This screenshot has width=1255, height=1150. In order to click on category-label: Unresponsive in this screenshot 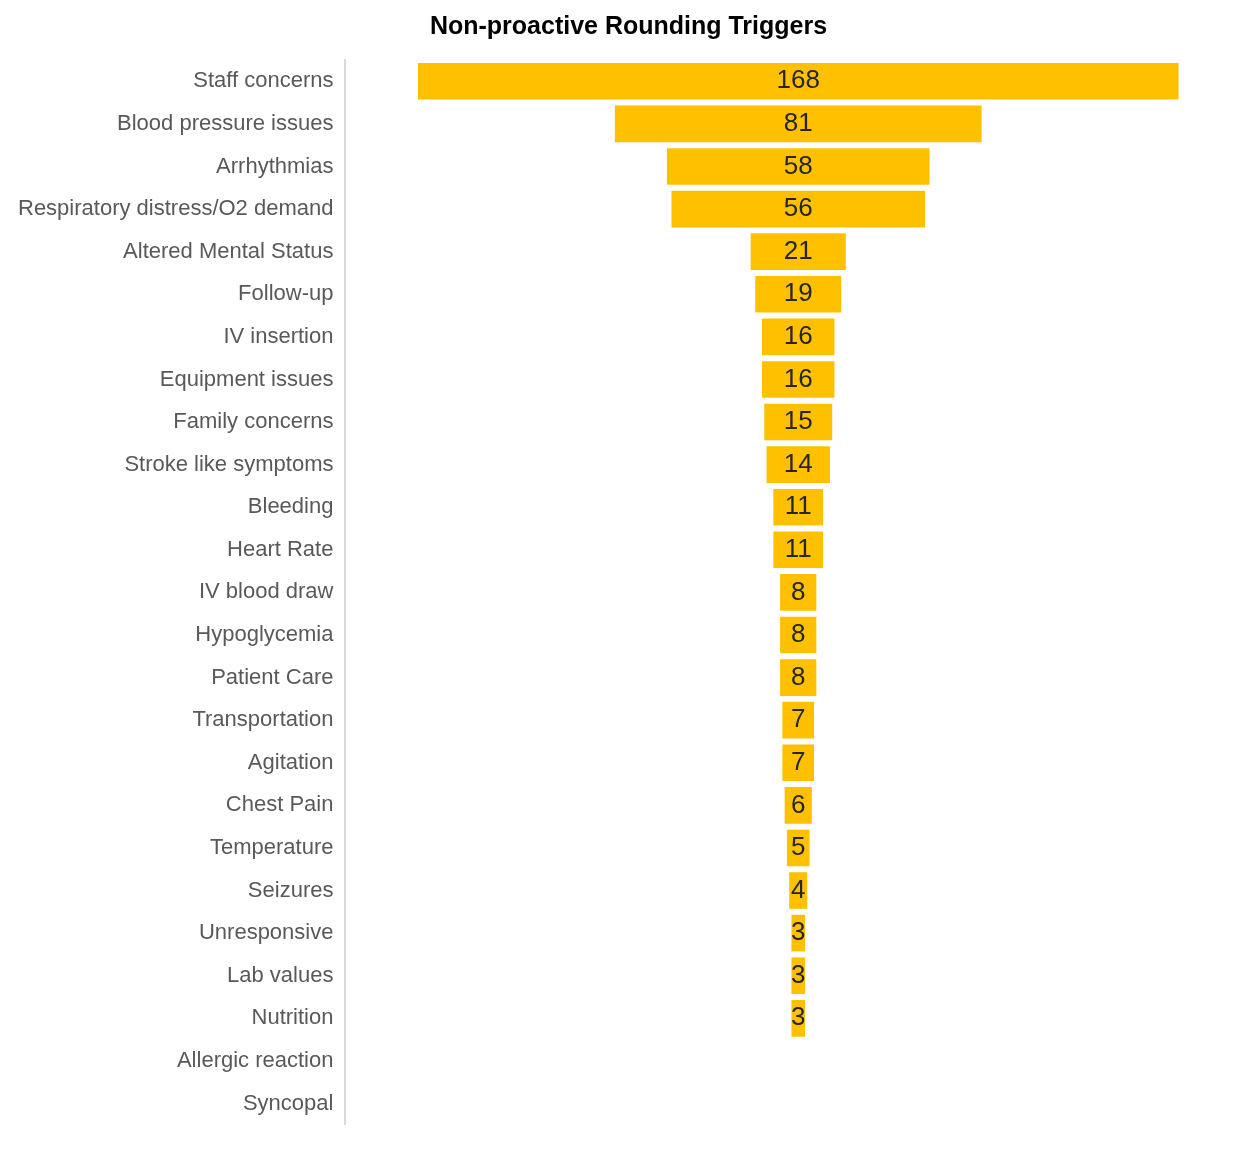, I will do `click(266, 932)`.